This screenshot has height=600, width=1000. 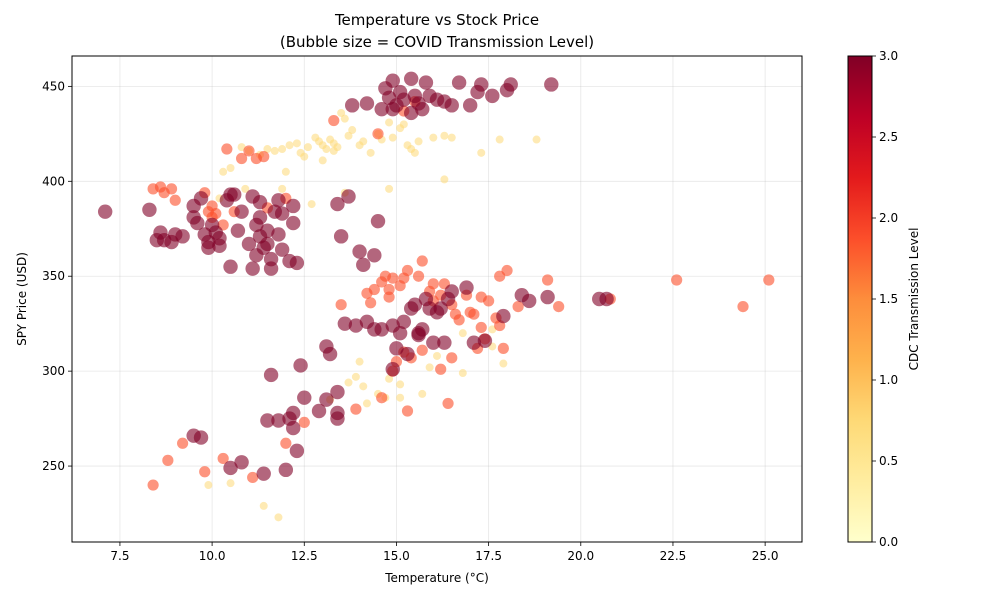 I want to click on y-axis-ticks: 250 300 350 400 450, so click(x=57, y=276).